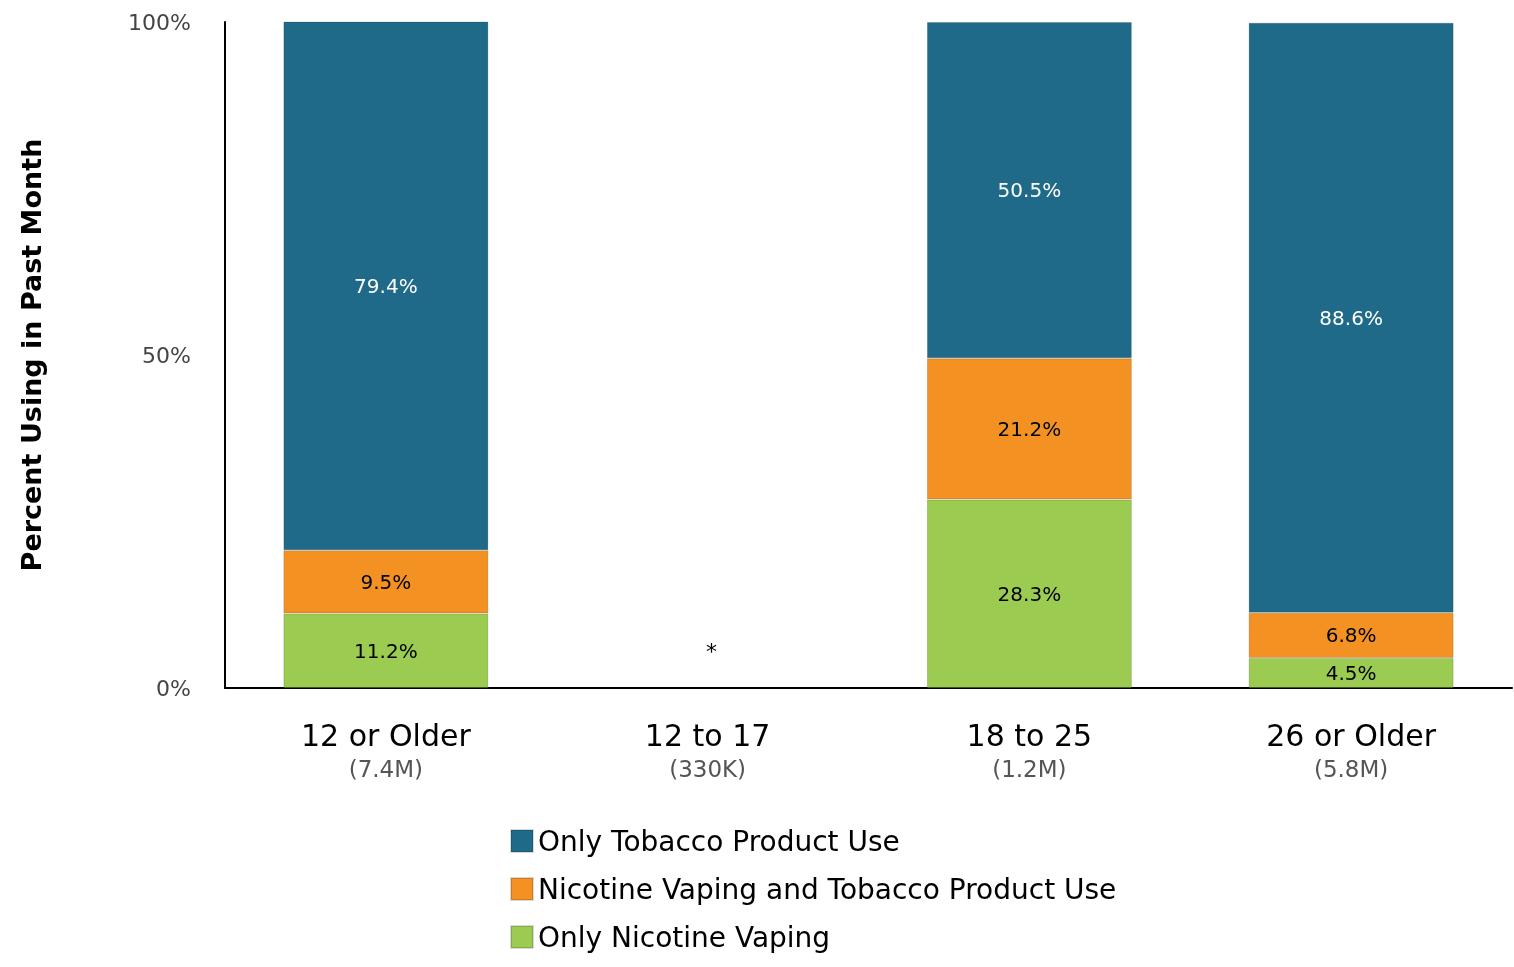 Image resolution: width=1514 pixels, height=967 pixels. Describe the element at coordinates (684, 937) in the screenshot. I see `legend-label: Only Nicotine Vaping` at that location.